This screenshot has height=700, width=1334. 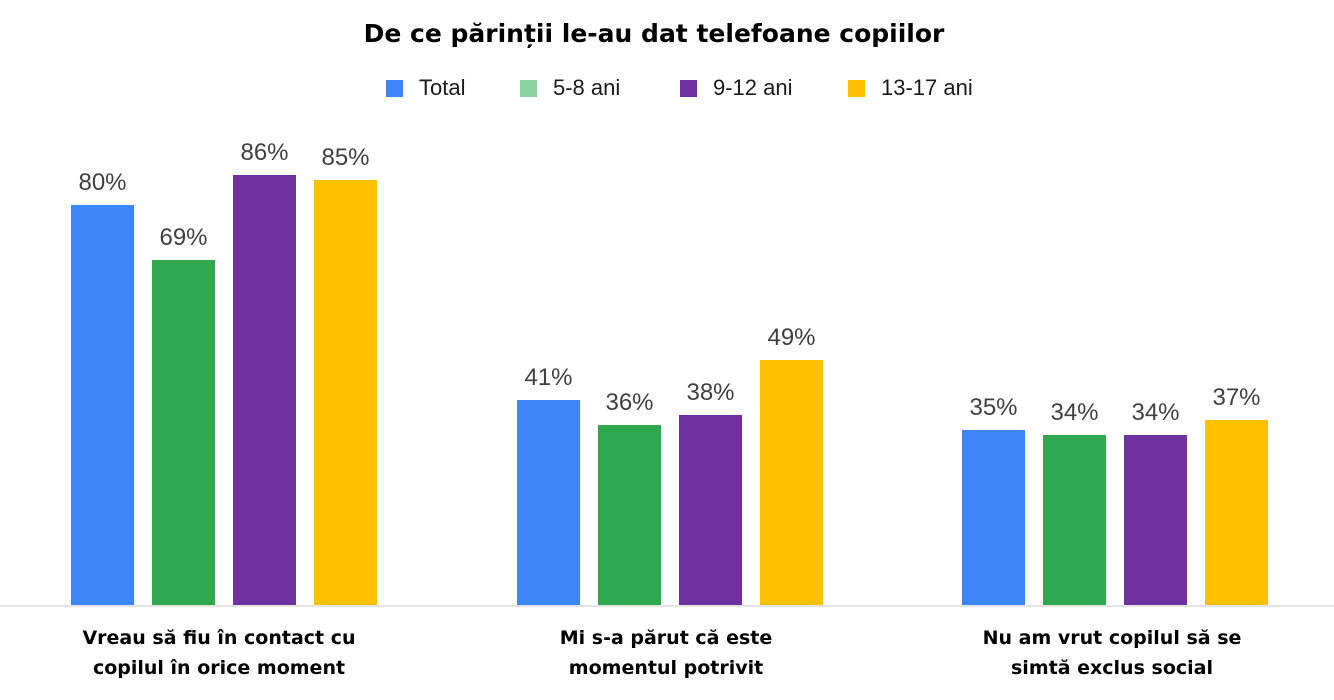 I want to click on value-label-0-3: 85%, so click(x=345, y=157).